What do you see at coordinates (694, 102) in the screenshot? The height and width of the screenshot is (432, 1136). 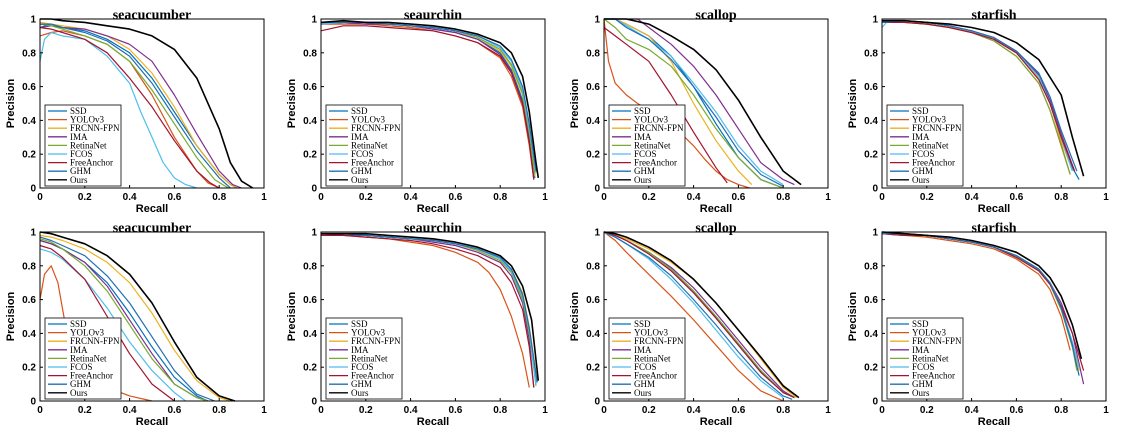 I see `series-line-fcos` at bounding box center [694, 102].